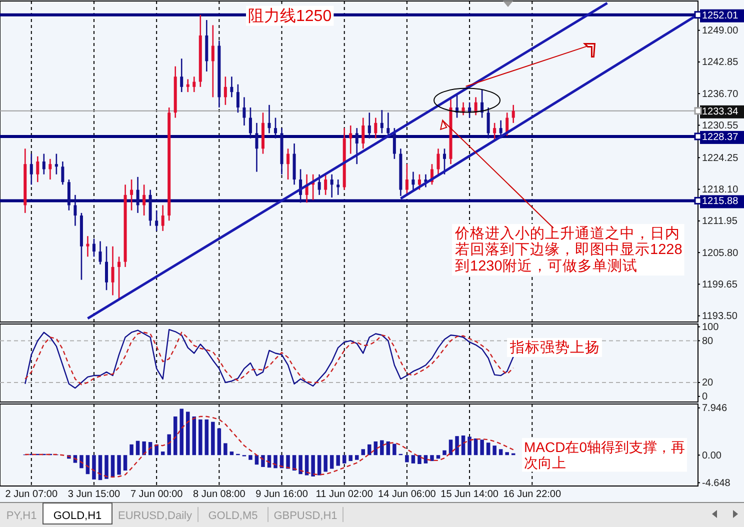 This screenshot has height=527, width=744. Describe the element at coordinates (720, 62) in the screenshot. I see `y-tick-label: 1242.85` at that location.